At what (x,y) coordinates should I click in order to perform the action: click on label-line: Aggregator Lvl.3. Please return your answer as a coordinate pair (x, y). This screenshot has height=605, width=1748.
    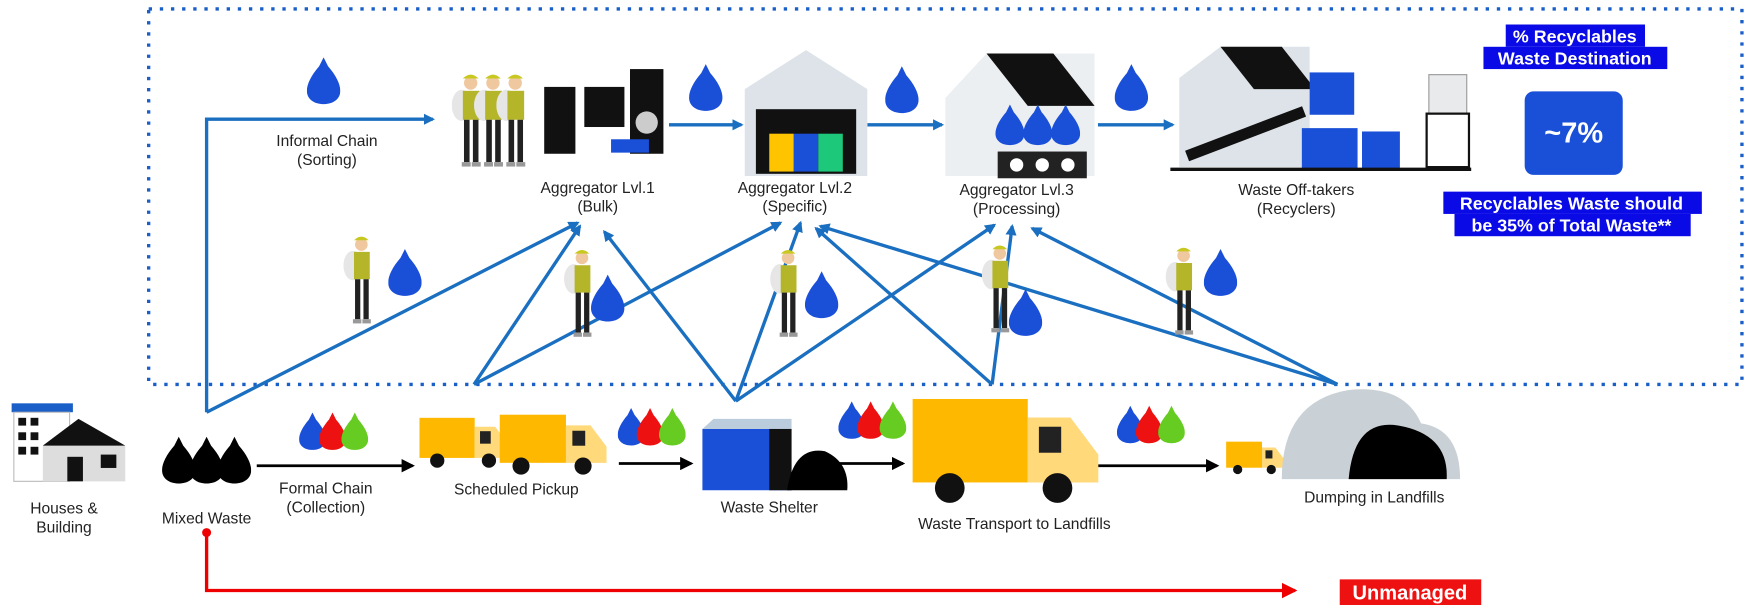
    Looking at the image, I should click on (1016, 190).